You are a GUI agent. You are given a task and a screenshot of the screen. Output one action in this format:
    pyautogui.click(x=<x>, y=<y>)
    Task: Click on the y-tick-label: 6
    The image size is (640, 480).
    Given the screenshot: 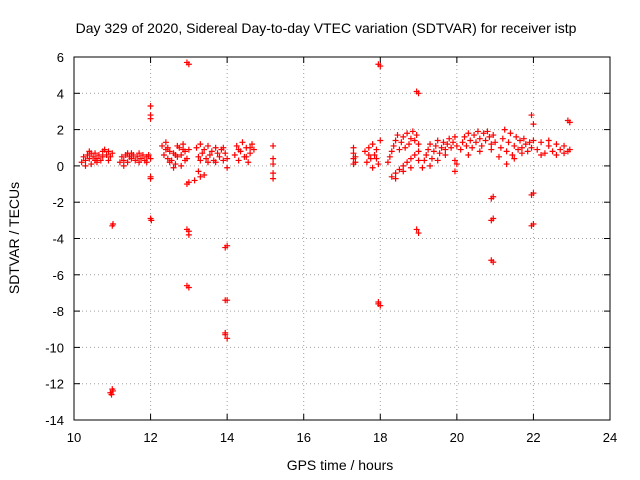 What is the action you would take?
    pyautogui.click(x=60, y=57)
    